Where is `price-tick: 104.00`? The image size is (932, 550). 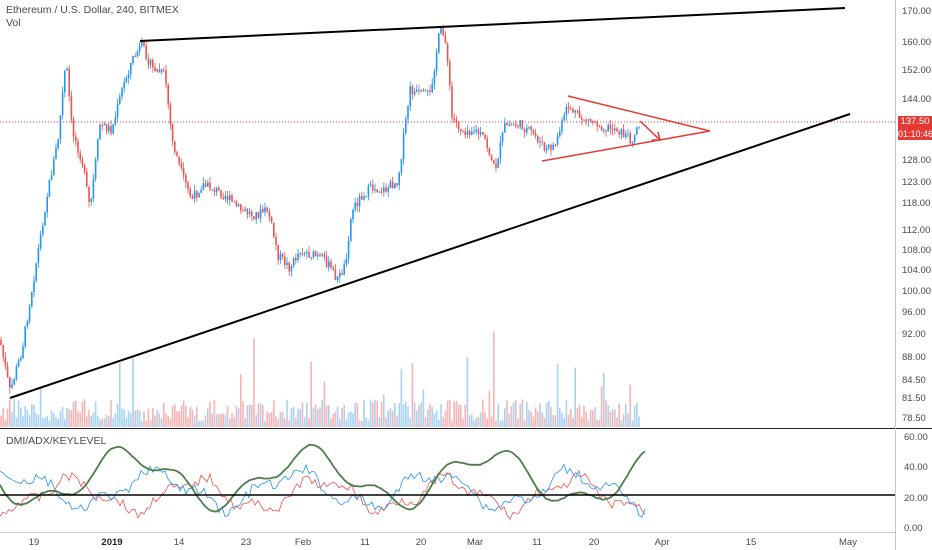 price-tick: 104.00 is located at coordinates (917, 270).